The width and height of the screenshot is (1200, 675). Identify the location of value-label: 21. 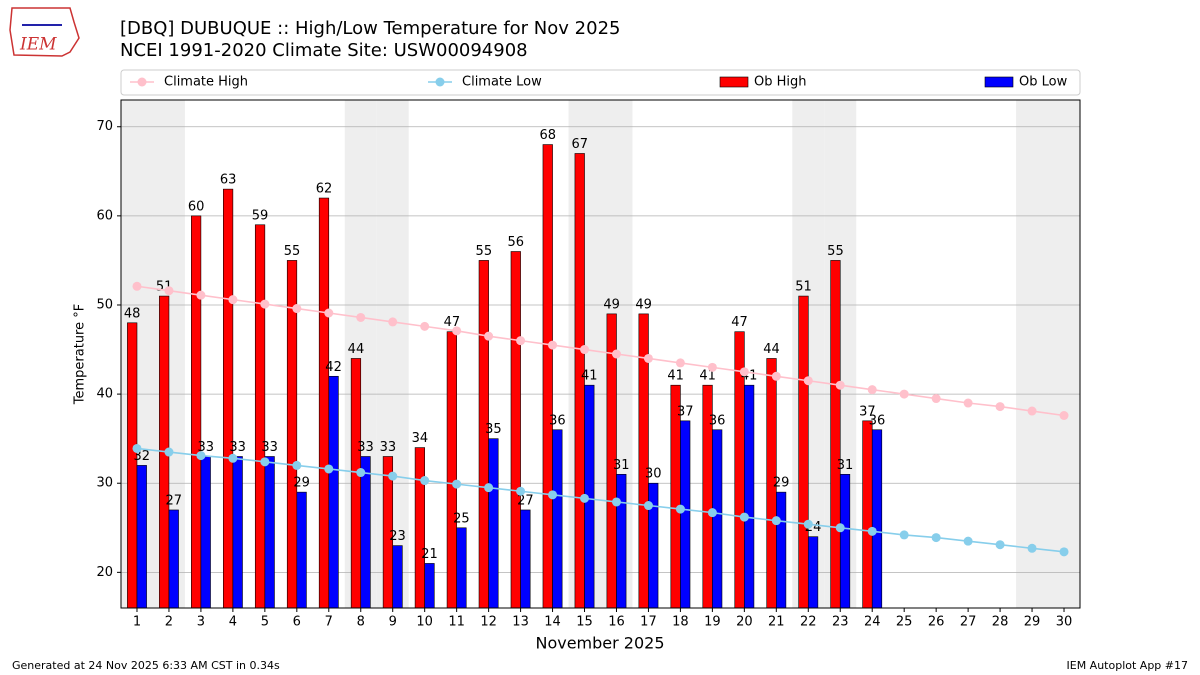
(429, 554).